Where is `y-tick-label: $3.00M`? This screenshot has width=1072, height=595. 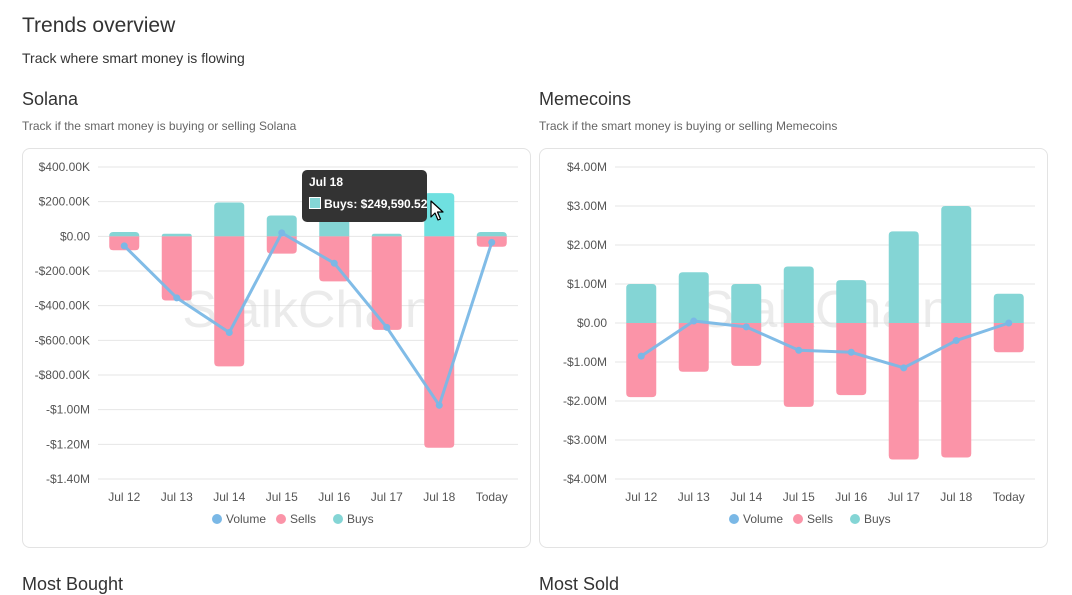 y-tick-label: $3.00M is located at coordinates (587, 206).